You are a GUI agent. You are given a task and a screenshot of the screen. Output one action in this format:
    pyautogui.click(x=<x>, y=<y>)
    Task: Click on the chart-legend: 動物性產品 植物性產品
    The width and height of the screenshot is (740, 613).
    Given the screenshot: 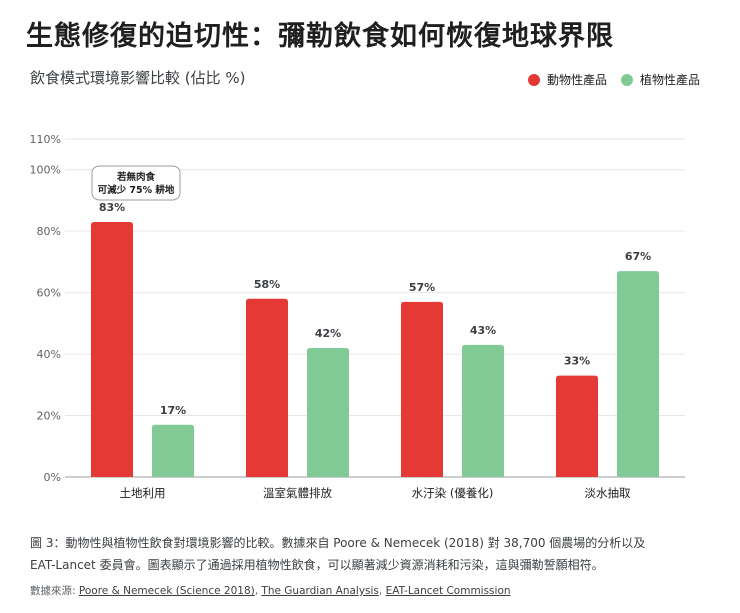 What is the action you would take?
    pyautogui.click(x=607, y=79)
    